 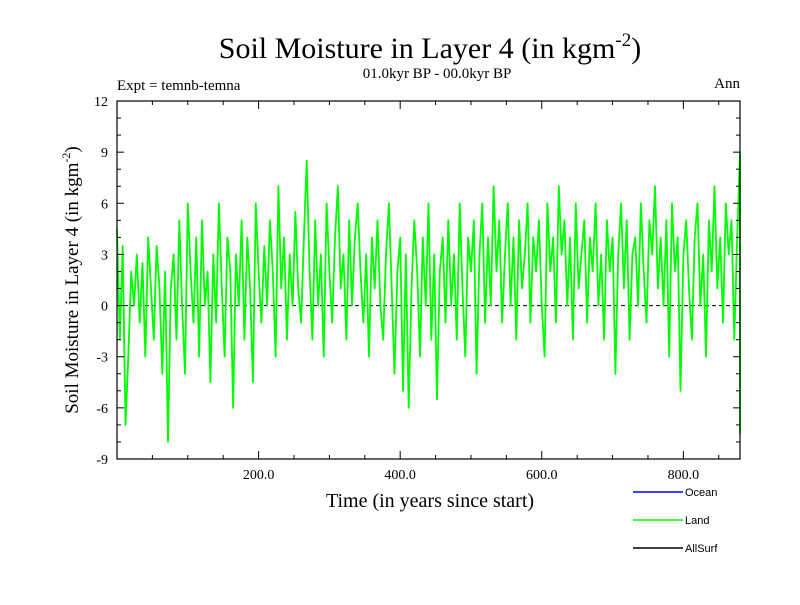 I want to click on season-label: Ann, so click(x=727, y=84).